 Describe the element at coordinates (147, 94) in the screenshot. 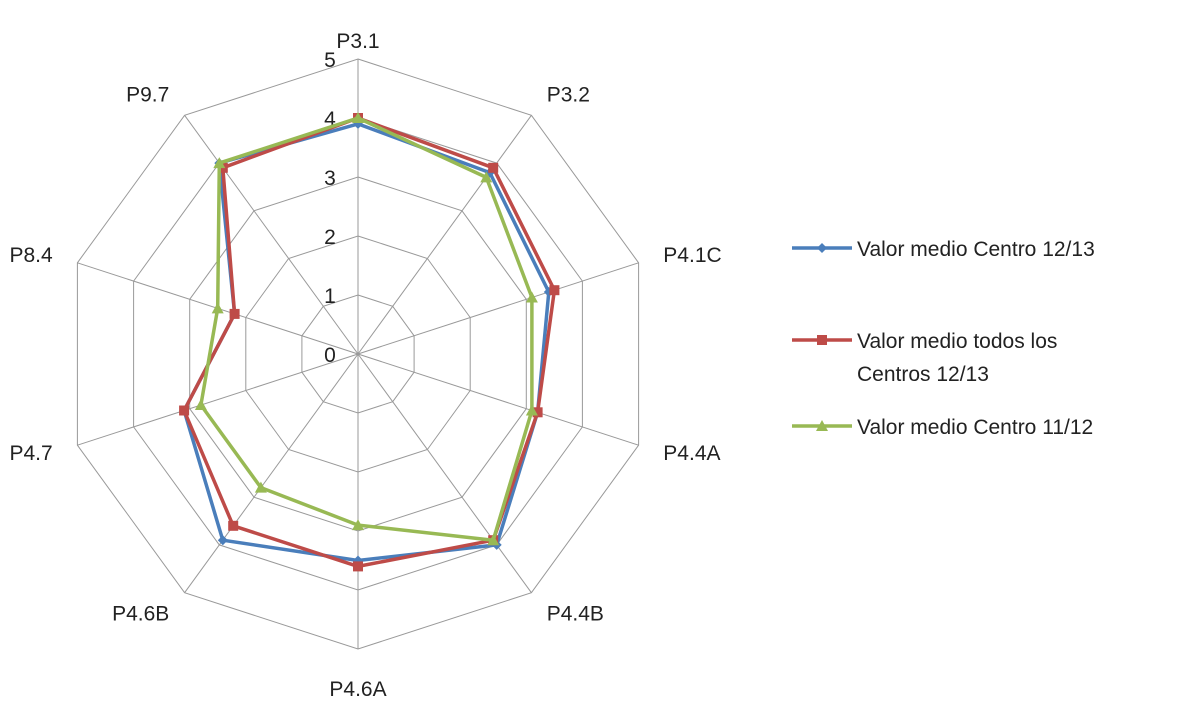

I see `category-label: P9.7` at that location.